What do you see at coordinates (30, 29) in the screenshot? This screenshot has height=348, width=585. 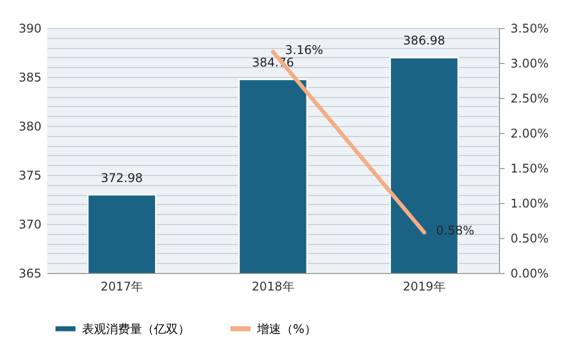 I see `y-tick-label: 390` at bounding box center [30, 29].